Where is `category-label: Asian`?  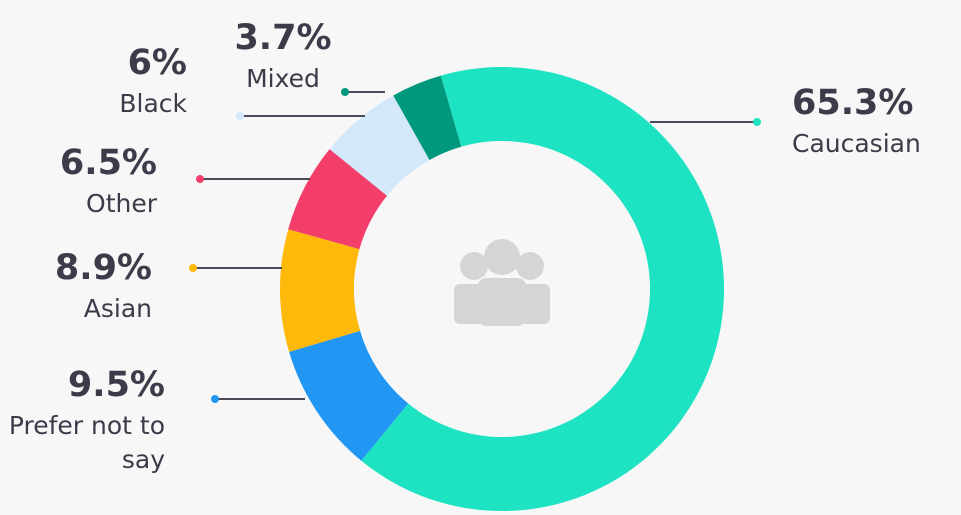 category-label: Asian is located at coordinates (117, 308).